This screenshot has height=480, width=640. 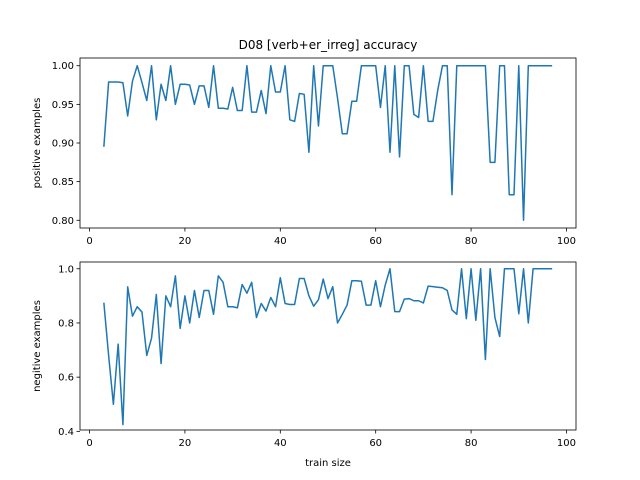 I want to click on y-axis-label: positive examples, so click(x=37, y=143).